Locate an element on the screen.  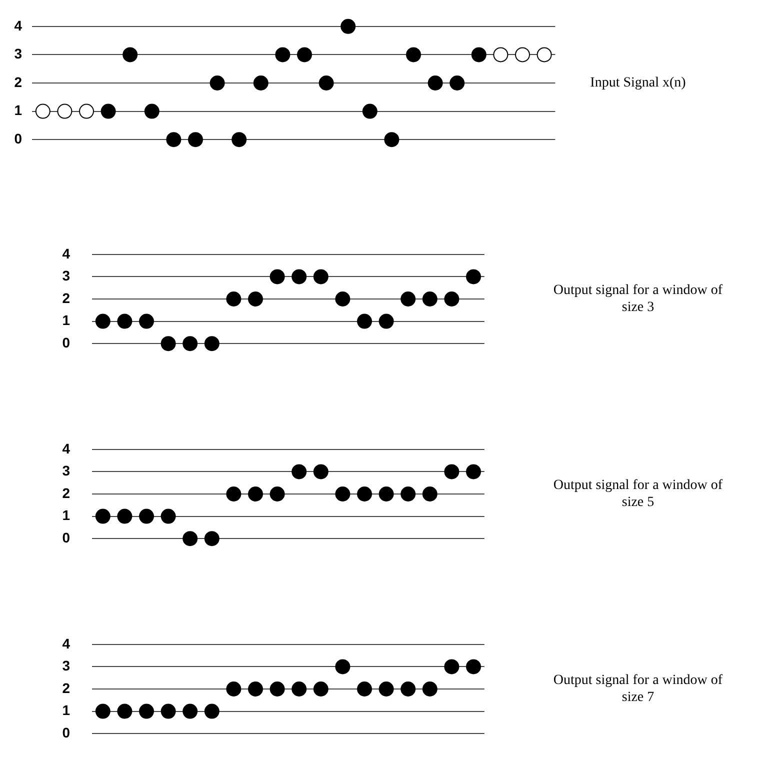
text: Output signal for a window of size 3 is located at coordinates (638, 299).